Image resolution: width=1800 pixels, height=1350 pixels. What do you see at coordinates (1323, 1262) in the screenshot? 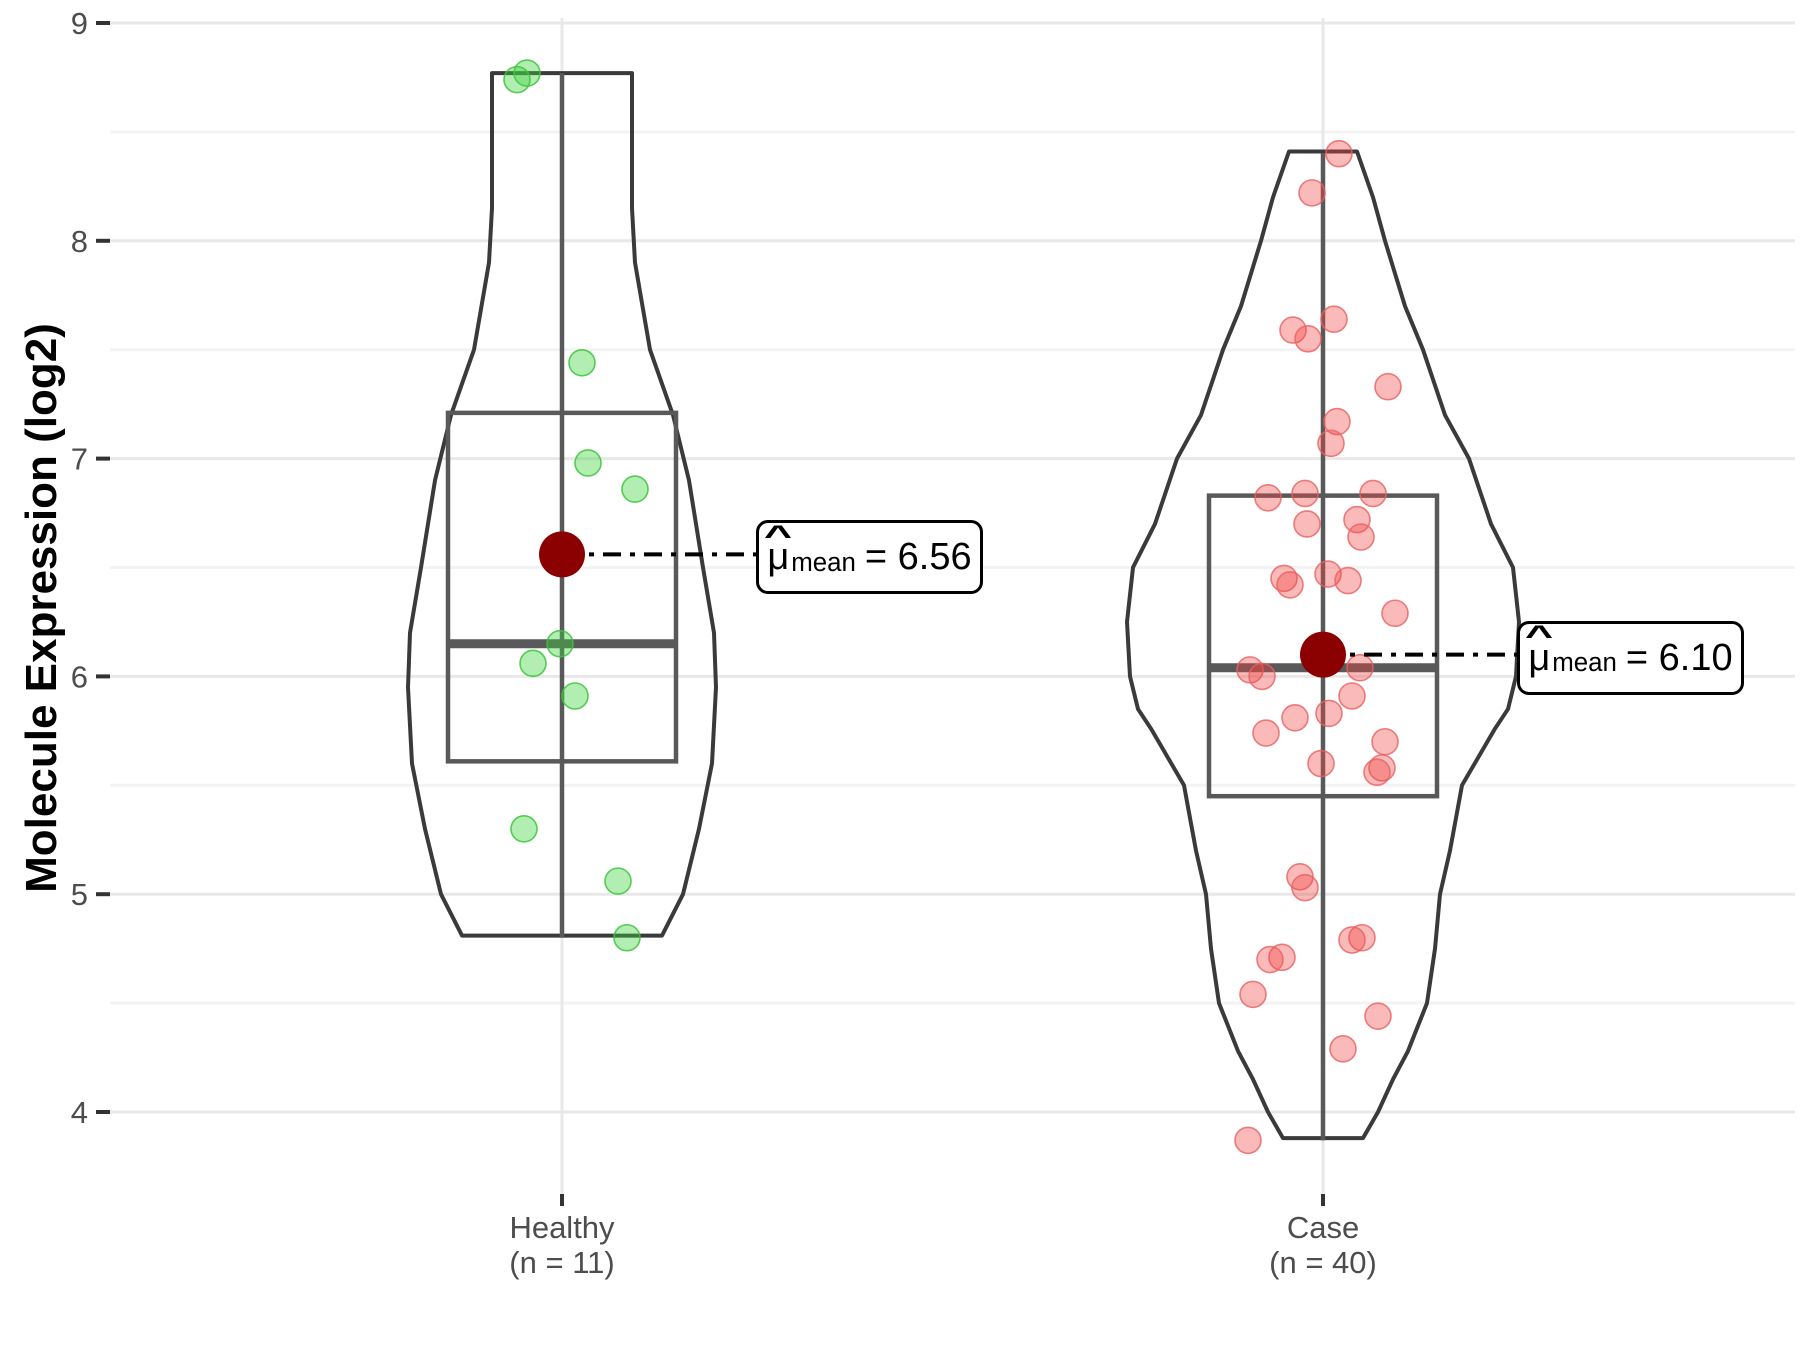
I see `x-label-n-case: (n = 40)` at bounding box center [1323, 1262].